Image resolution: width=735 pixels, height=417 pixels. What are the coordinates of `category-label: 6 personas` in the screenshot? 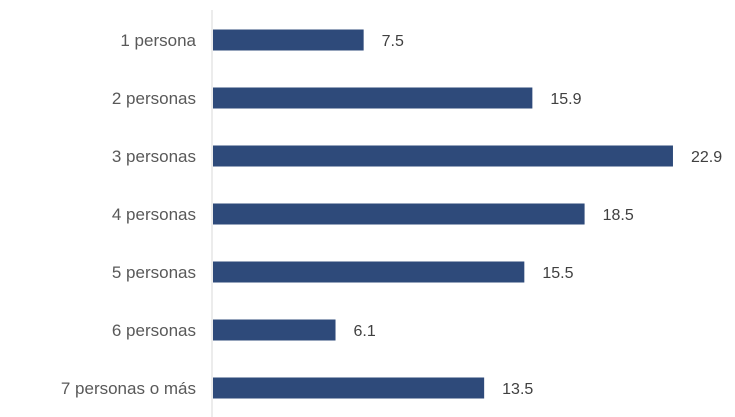 It's located at (154, 330).